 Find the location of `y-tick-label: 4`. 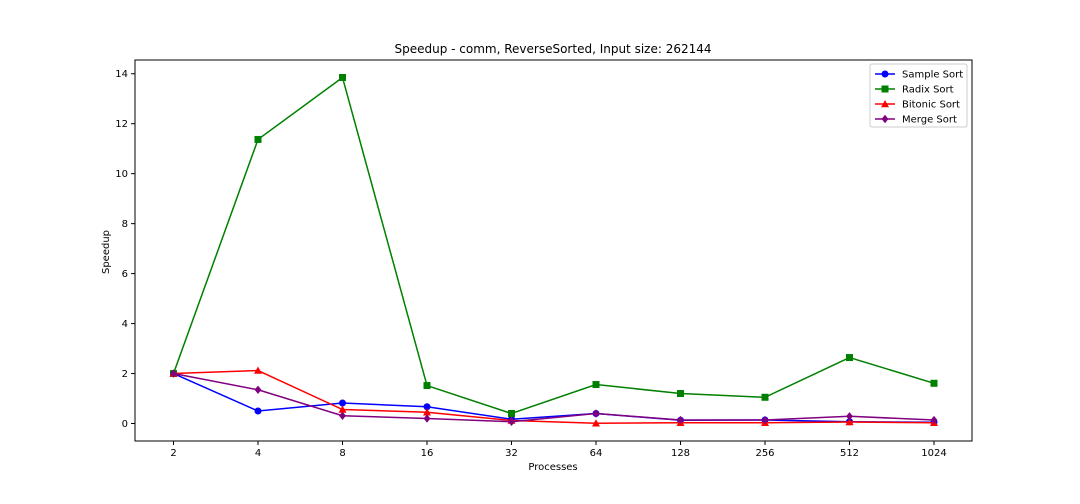

y-tick-label: 4 is located at coordinates (125, 324).